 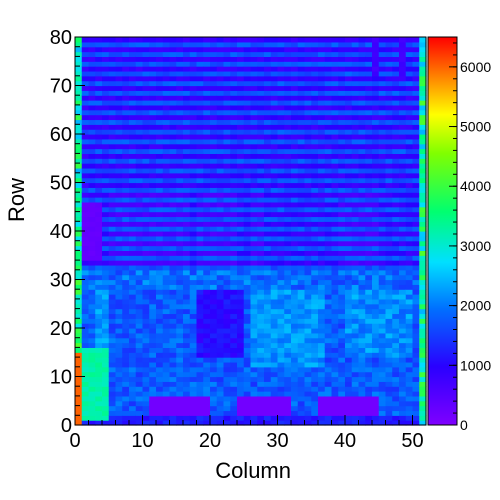 I want to click on colorbar, so click(x=442, y=231).